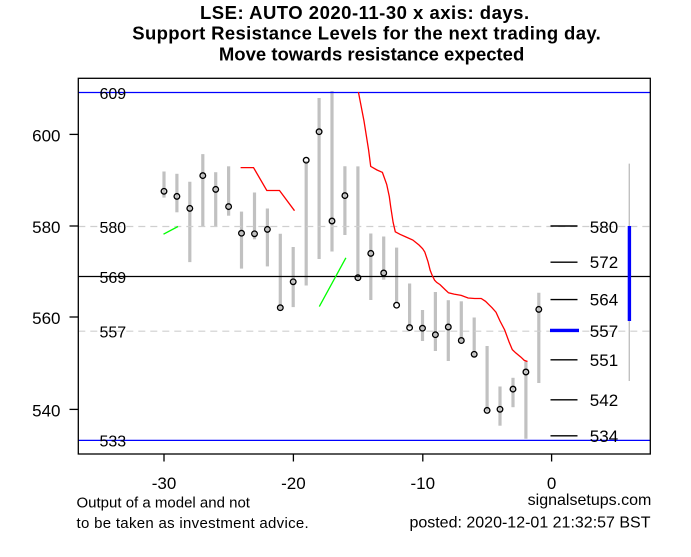 This screenshot has height=557, width=691. I want to click on svg-text: 609, so click(113, 94).